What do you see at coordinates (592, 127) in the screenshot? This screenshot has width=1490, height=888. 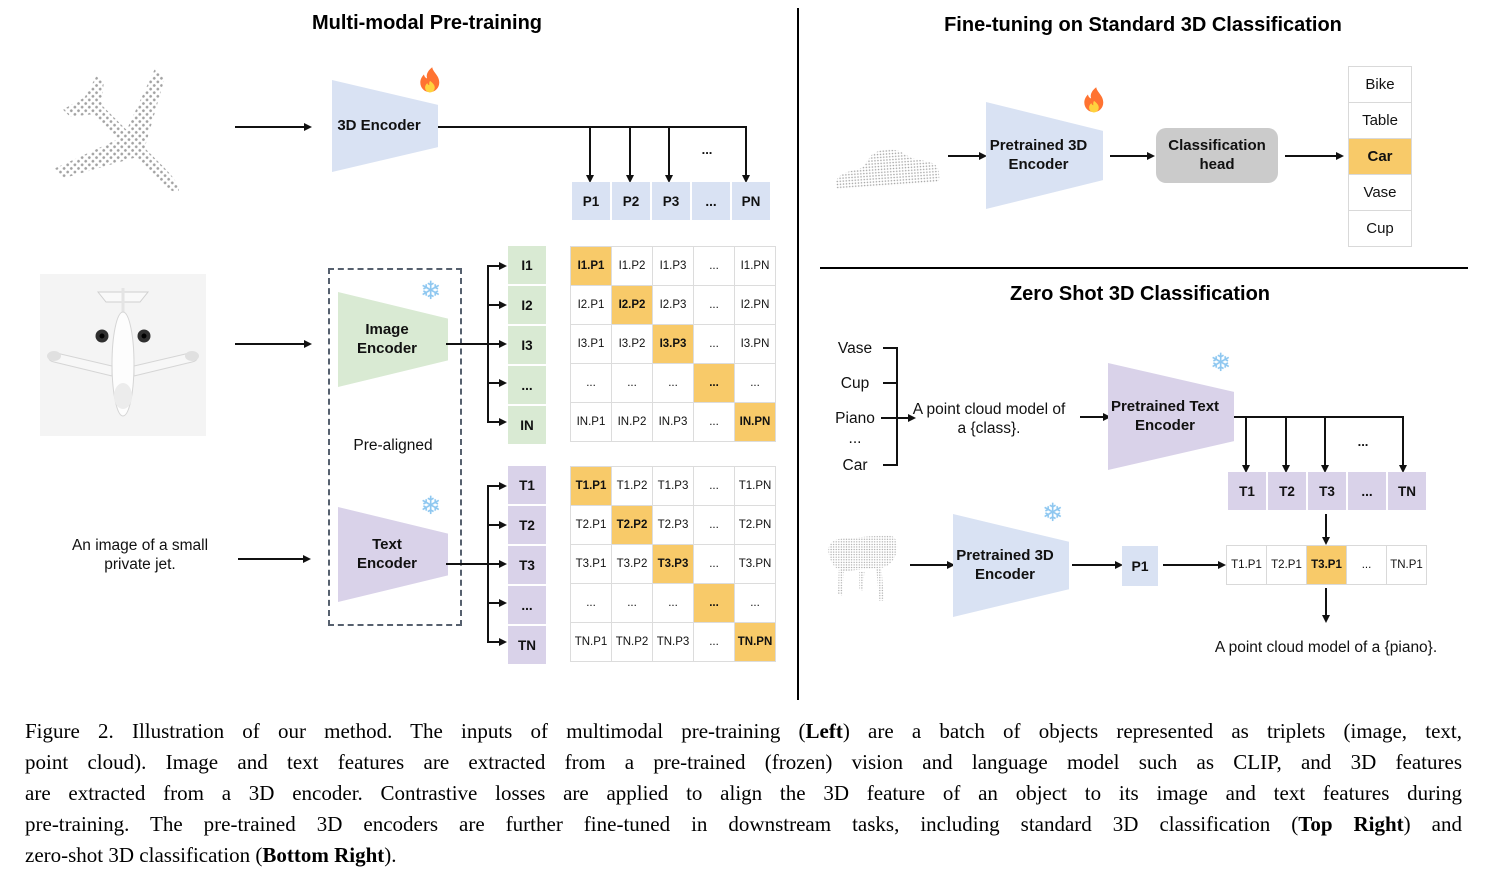 I see `line-3d-encoder-output` at bounding box center [592, 127].